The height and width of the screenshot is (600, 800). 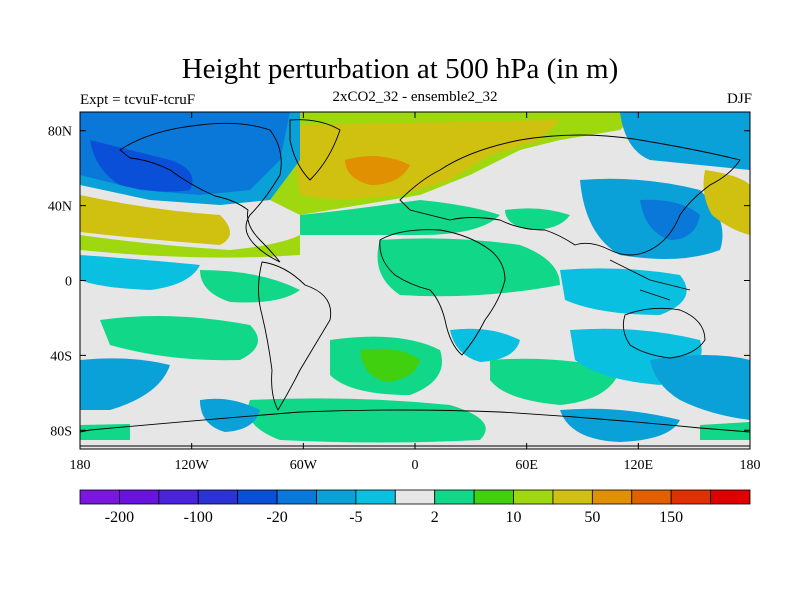 I want to click on lon-tick-label: 60E, so click(x=526, y=465).